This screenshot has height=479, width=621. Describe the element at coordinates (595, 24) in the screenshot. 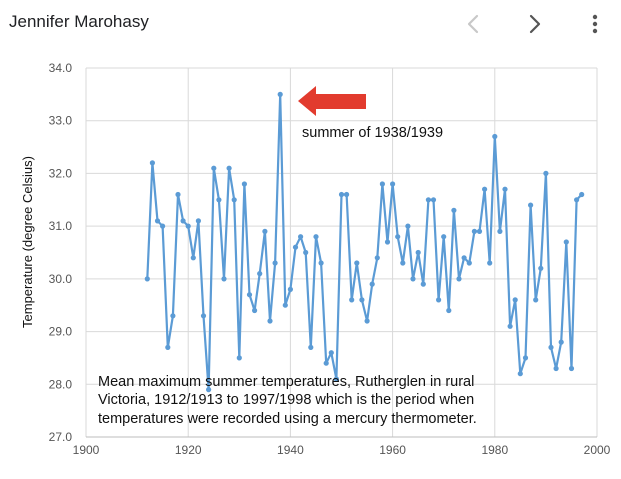

I see `more-vert-icon` at that location.